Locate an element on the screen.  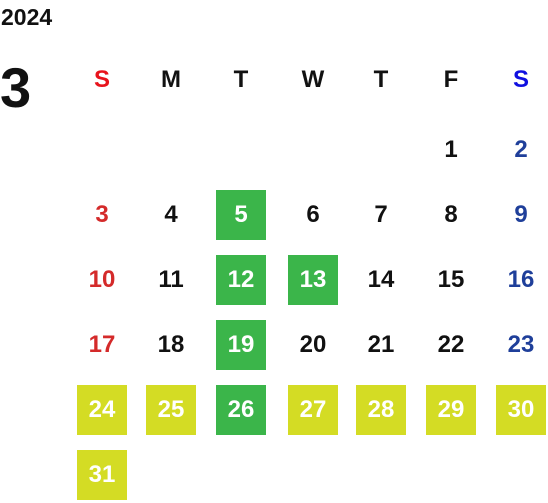
day: 3 is located at coordinates (102, 214).